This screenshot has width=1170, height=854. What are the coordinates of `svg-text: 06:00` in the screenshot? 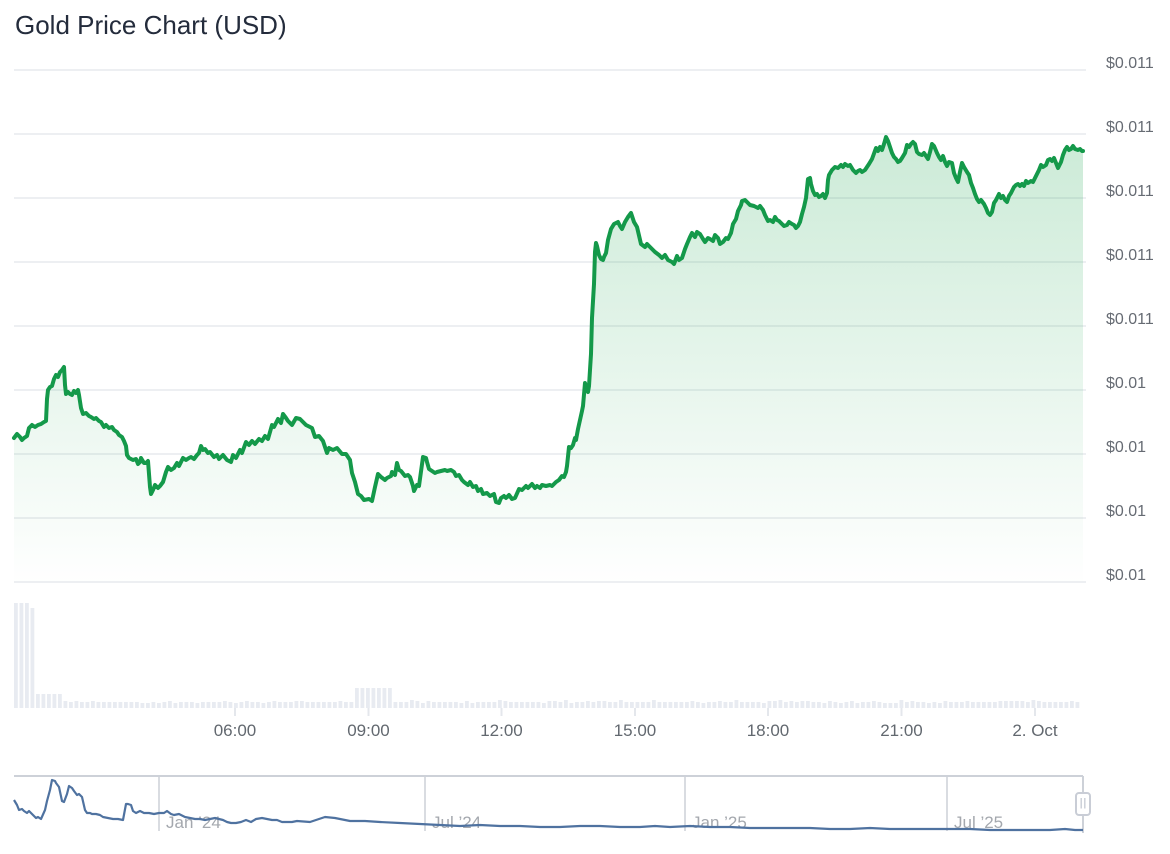 It's located at (235, 730).